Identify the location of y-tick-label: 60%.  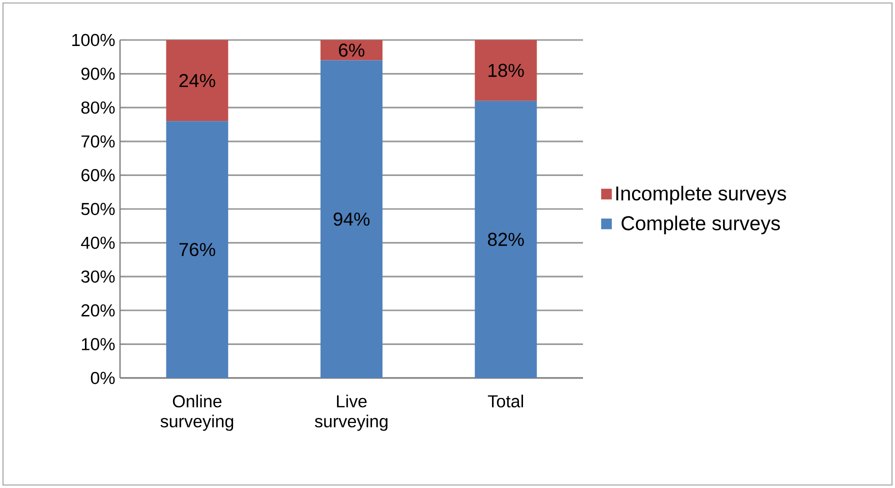
(98, 175).